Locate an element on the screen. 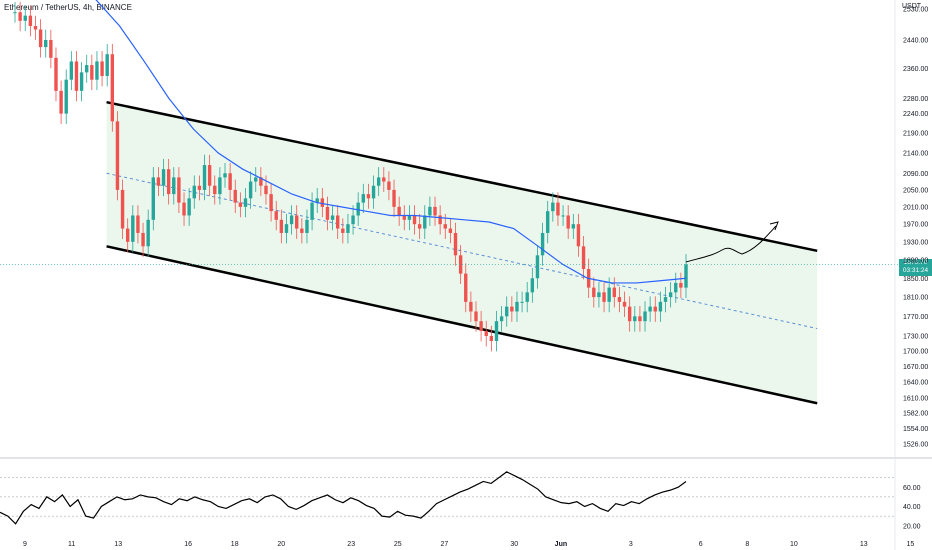 The width and height of the screenshot is (932, 550). time-tick-label: 13 is located at coordinates (118, 544).